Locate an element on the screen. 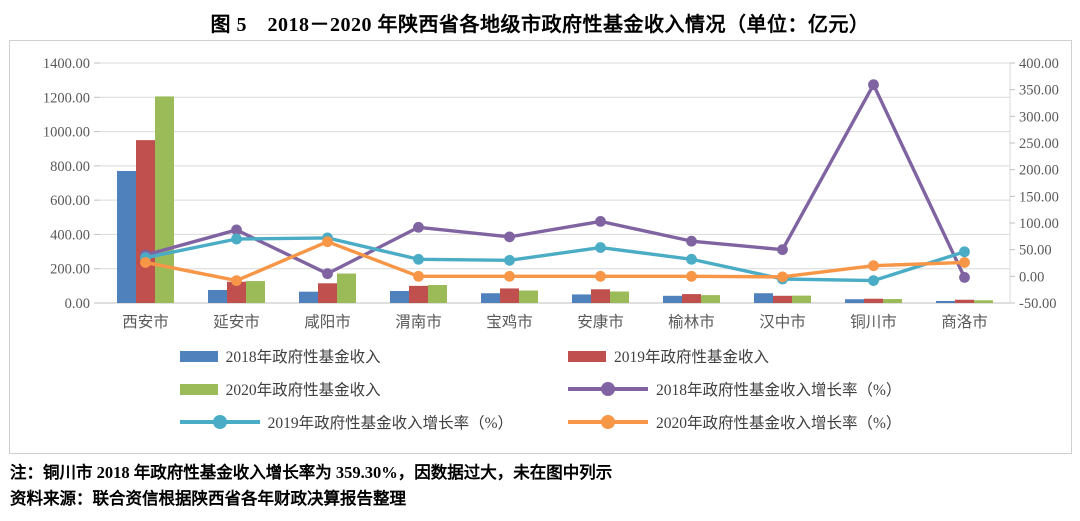 The width and height of the screenshot is (1080, 521). legend-item: 2018年政府性基金收入 is located at coordinates (346, 356).